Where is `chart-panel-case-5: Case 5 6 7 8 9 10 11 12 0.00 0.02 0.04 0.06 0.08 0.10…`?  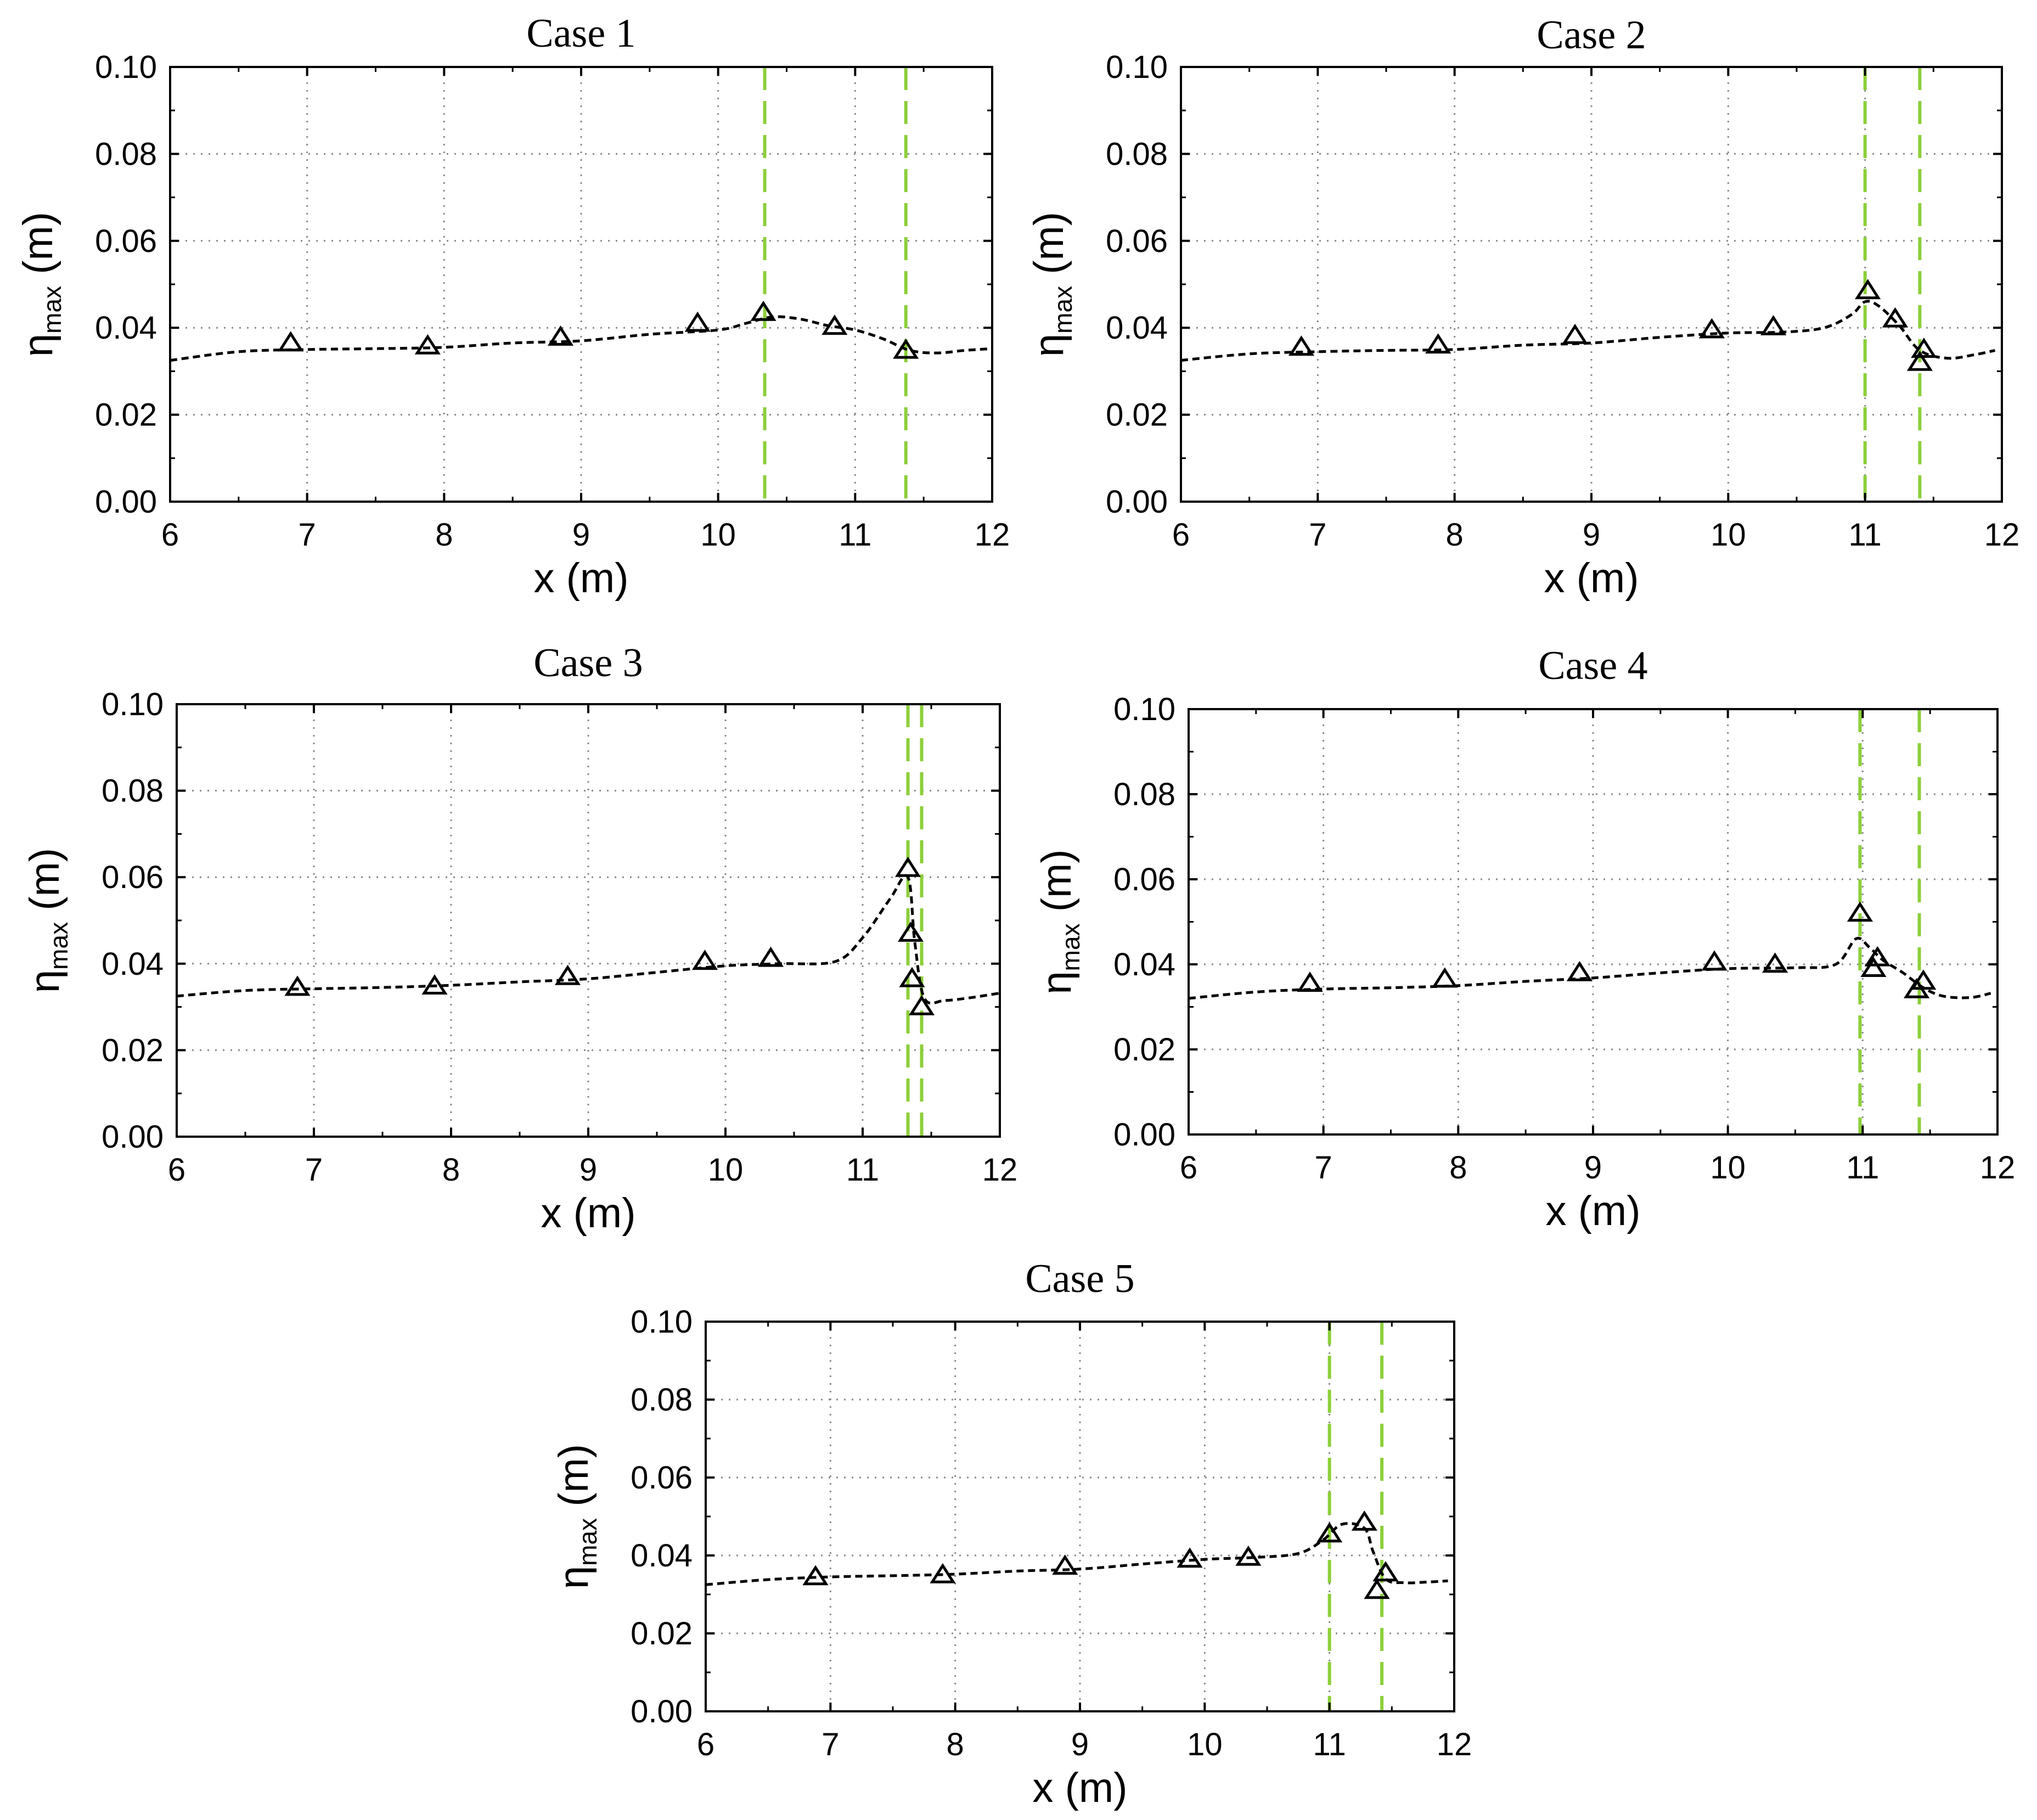 chart-panel-case-5: Case 5 6 7 8 9 10 11 12 0.00 0.02 0.04 0.06 0.08 0.10… is located at coordinates (1011, 1533).